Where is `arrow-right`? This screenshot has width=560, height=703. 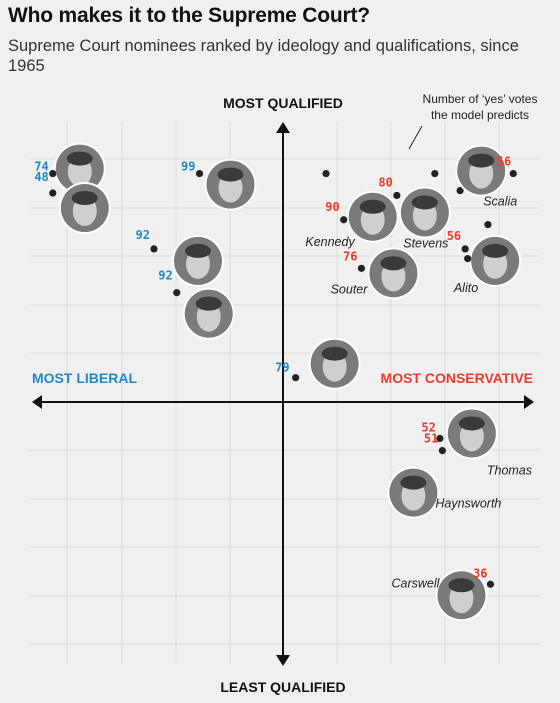
arrow-right is located at coordinates (529, 402).